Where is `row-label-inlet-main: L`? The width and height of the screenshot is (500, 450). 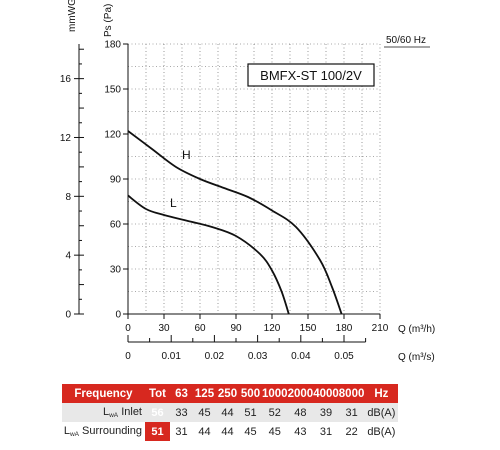 row-label-inlet-main: L is located at coordinates (106, 412).